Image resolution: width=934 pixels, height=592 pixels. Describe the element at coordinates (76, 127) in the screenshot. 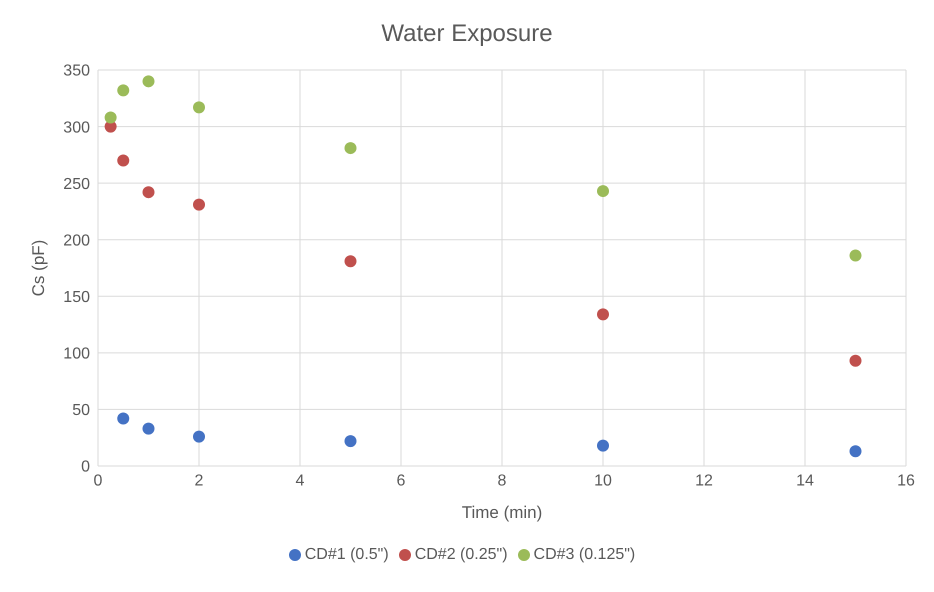

I see `y-tick-label: 300` at that location.